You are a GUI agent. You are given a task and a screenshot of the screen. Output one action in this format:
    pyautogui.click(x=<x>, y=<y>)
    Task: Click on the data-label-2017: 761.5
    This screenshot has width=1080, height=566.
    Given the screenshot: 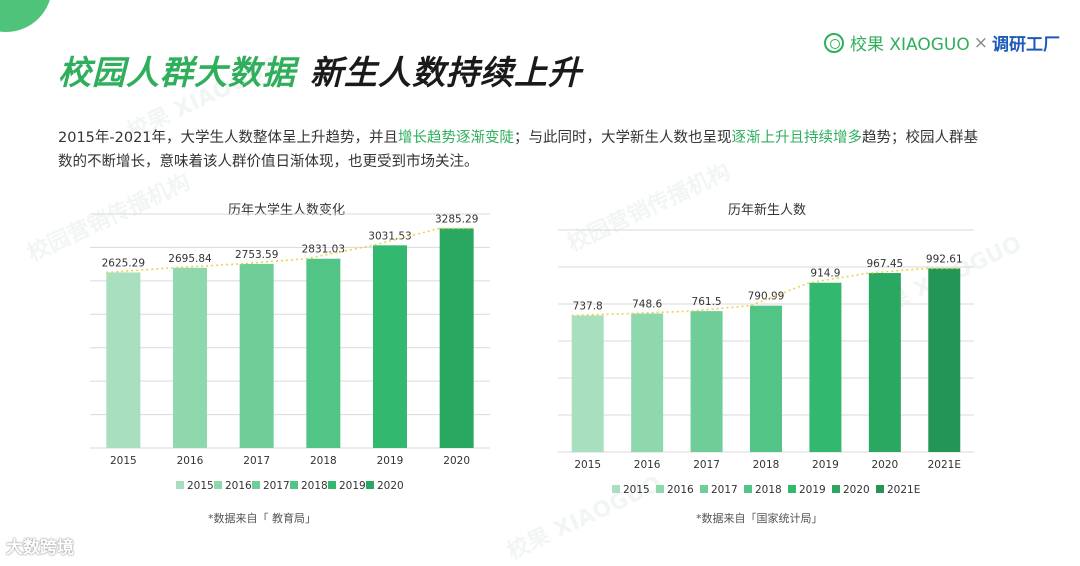 What is the action you would take?
    pyautogui.click(x=707, y=302)
    